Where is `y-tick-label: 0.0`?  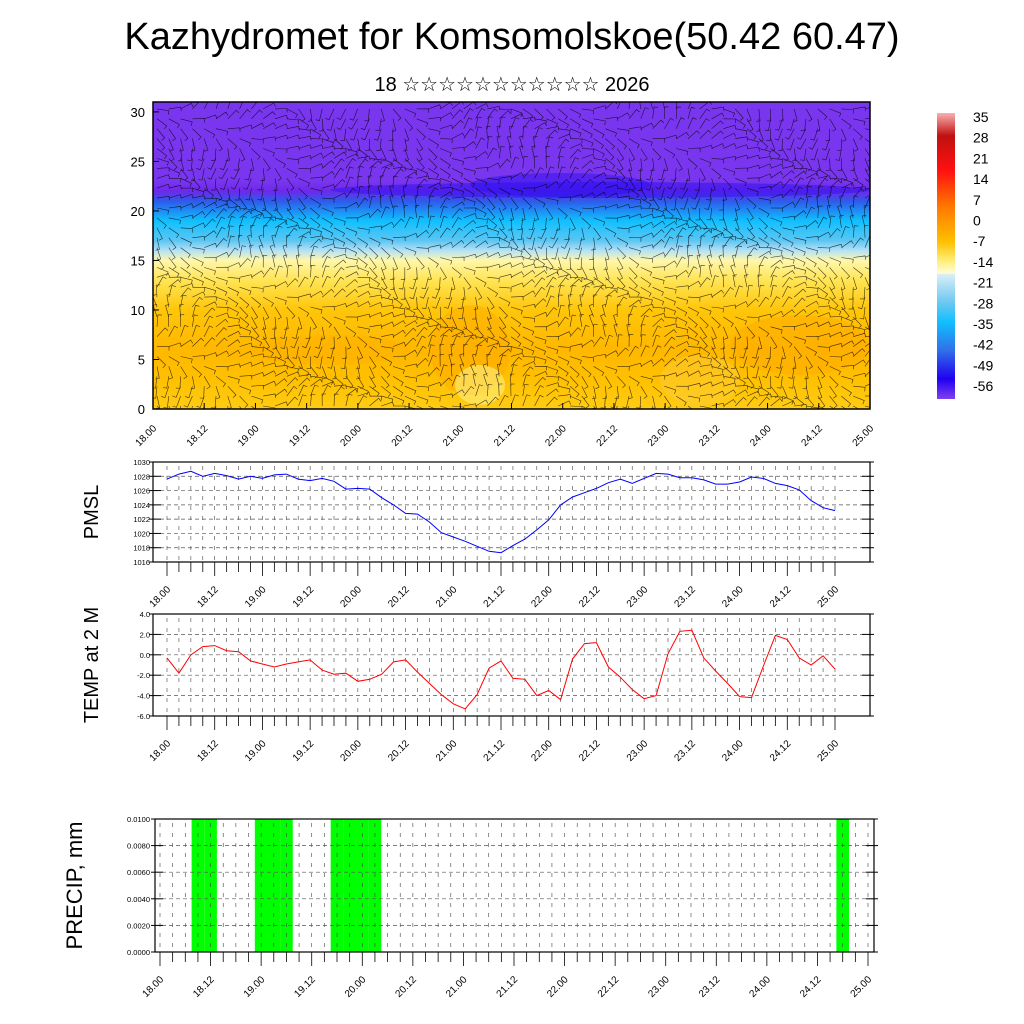
y-tick-label: 0.0 is located at coordinates (145, 655).